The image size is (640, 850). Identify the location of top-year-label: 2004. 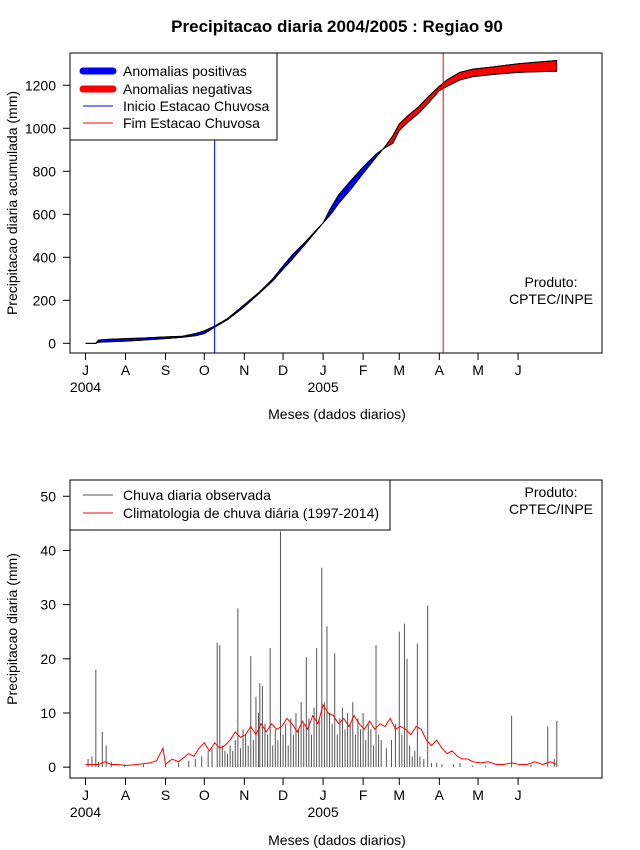
(85, 387).